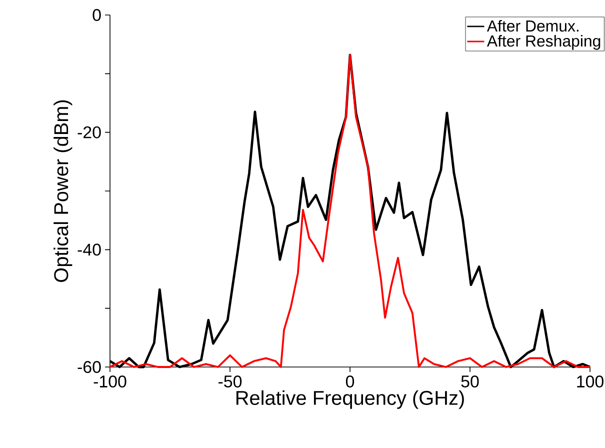 The width and height of the screenshot is (605, 448). What do you see at coordinates (89, 367) in the screenshot?
I see `y-tick-label: -60` at bounding box center [89, 367].